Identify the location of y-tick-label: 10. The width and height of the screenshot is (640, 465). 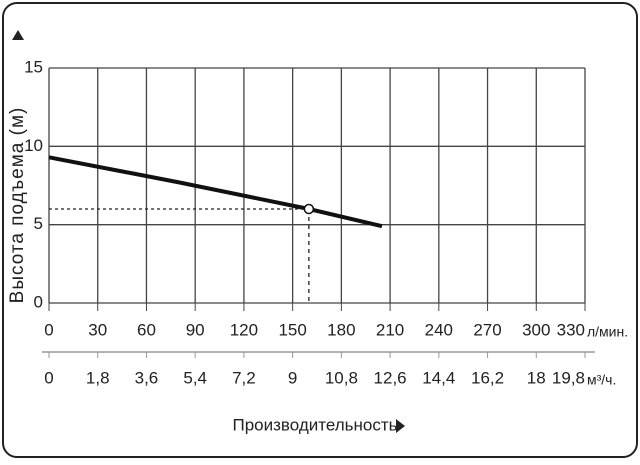
(33, 145).